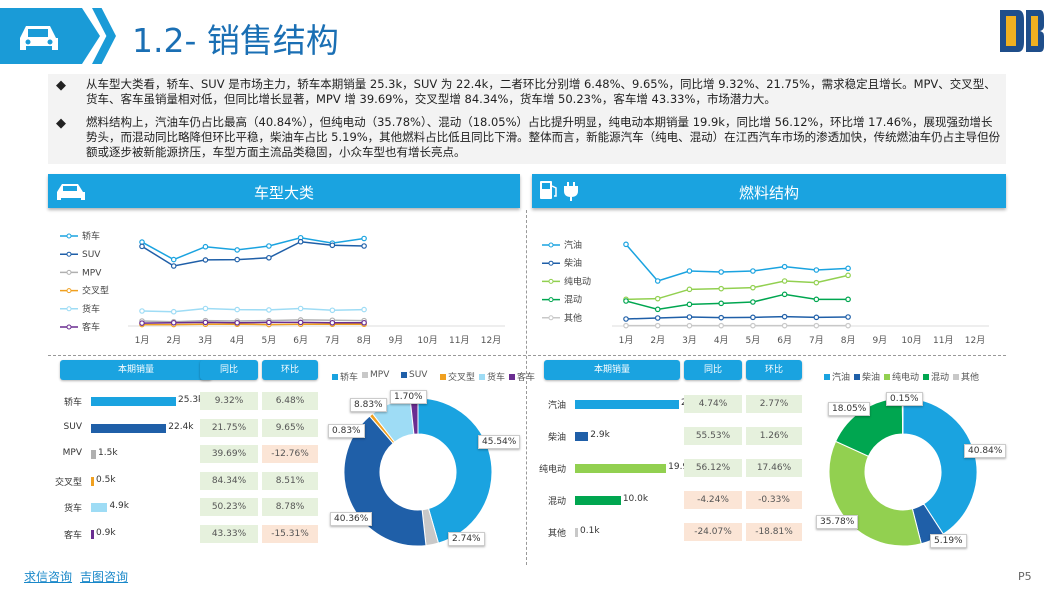  What do you see at coordinates (737, 317) in the screenshot?
I see `series-line-柴油` at bounding box center [737, 317].